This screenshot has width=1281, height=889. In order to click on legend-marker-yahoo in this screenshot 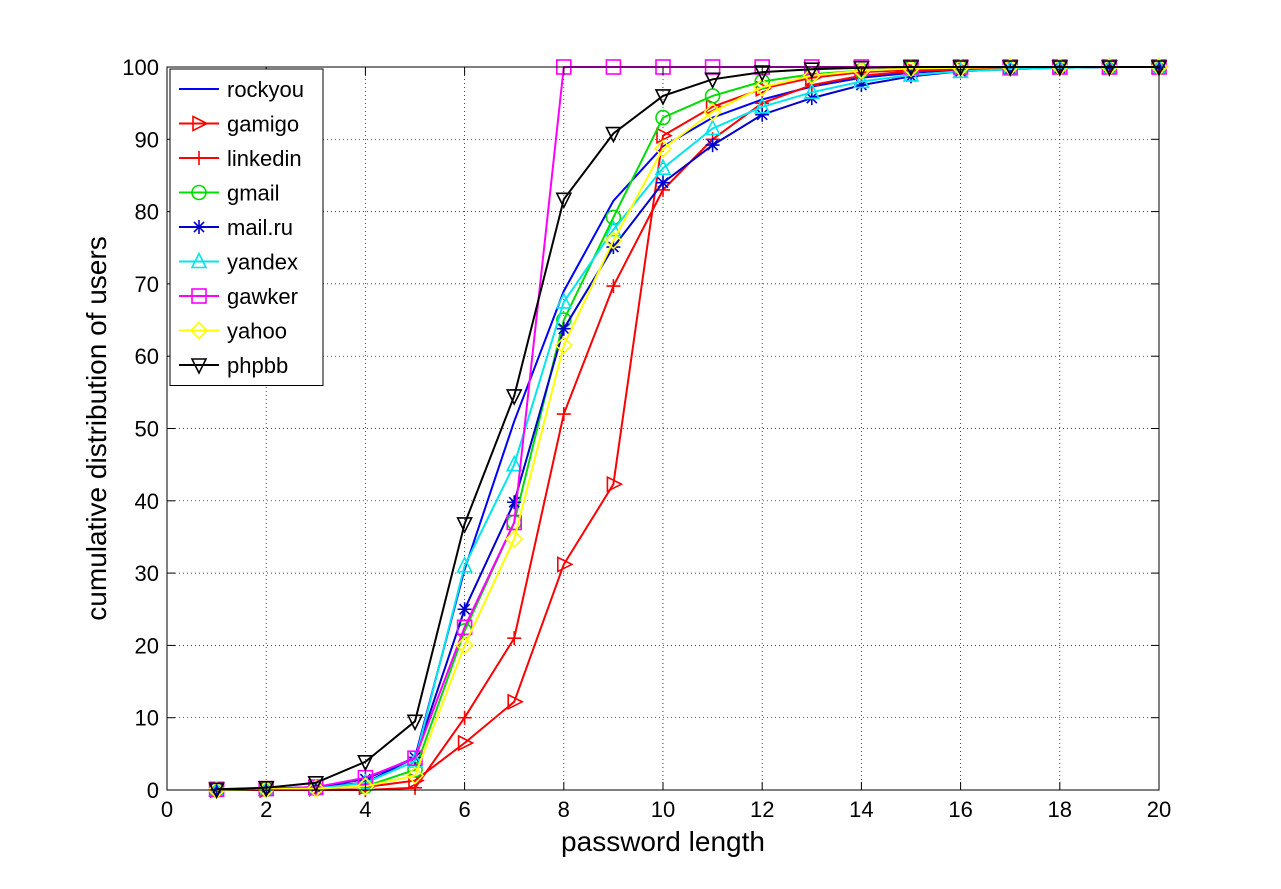, I will do `click(199, 330)`.